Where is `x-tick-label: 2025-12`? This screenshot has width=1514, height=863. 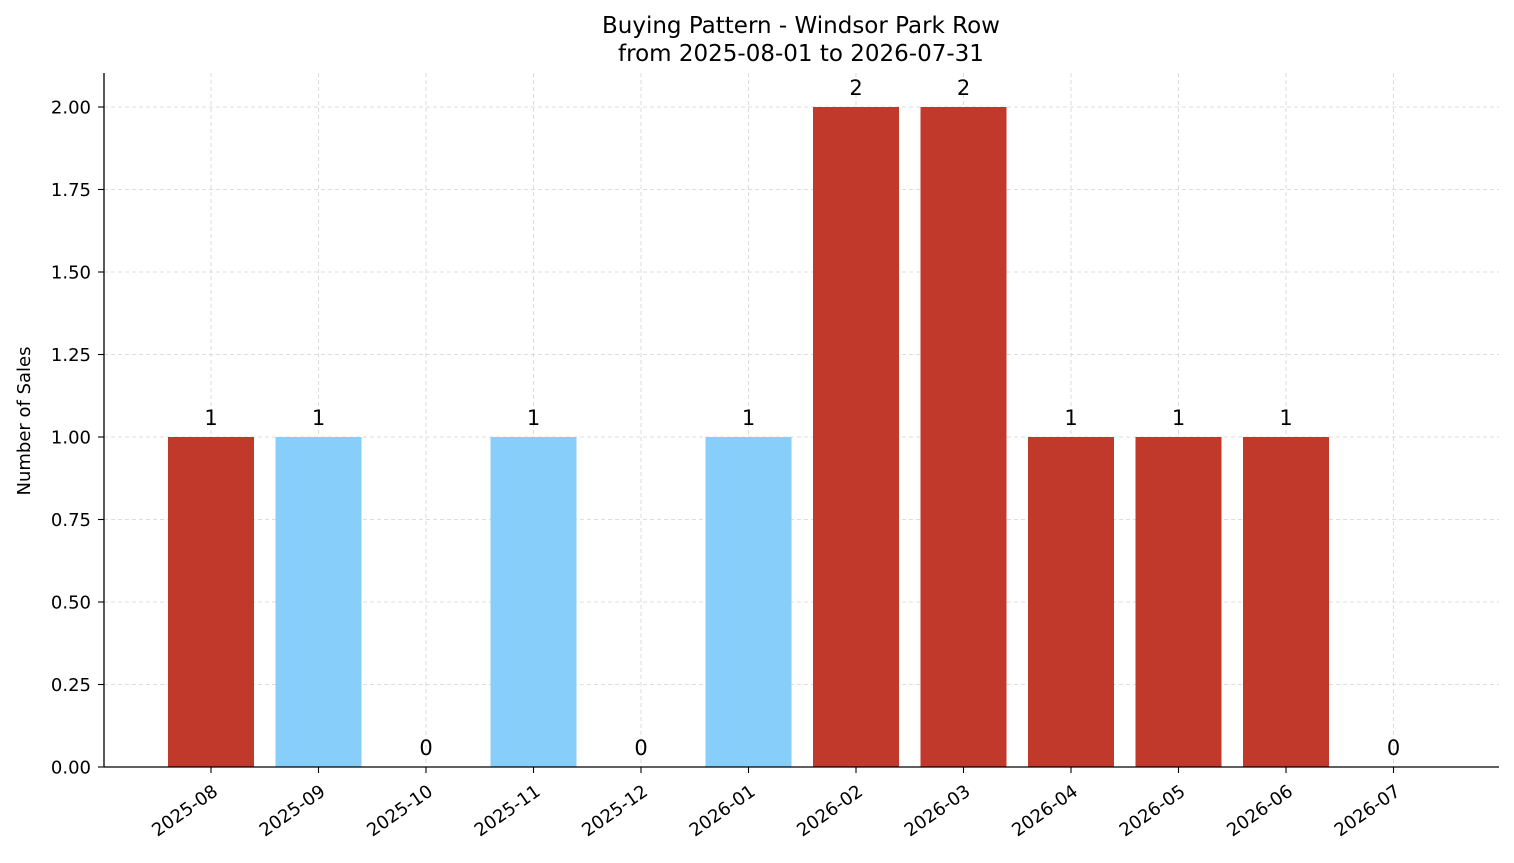 x-tick-label: 2025-12 is located at coordinates (615, 811).